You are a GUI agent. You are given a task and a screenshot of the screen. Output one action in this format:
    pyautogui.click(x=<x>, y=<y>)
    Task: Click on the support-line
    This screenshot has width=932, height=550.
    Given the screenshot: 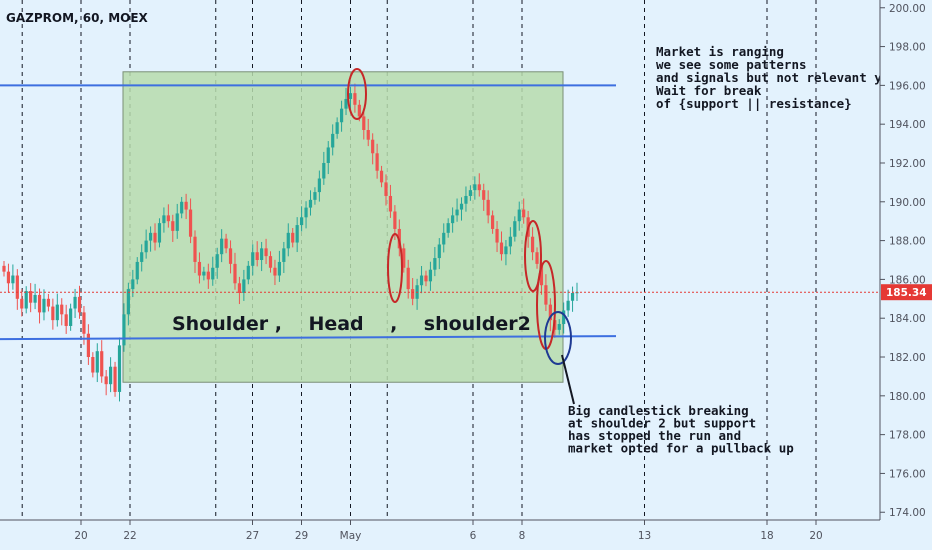 What is the action you would take?
    pyautogui.click(x=308, y=338)
    